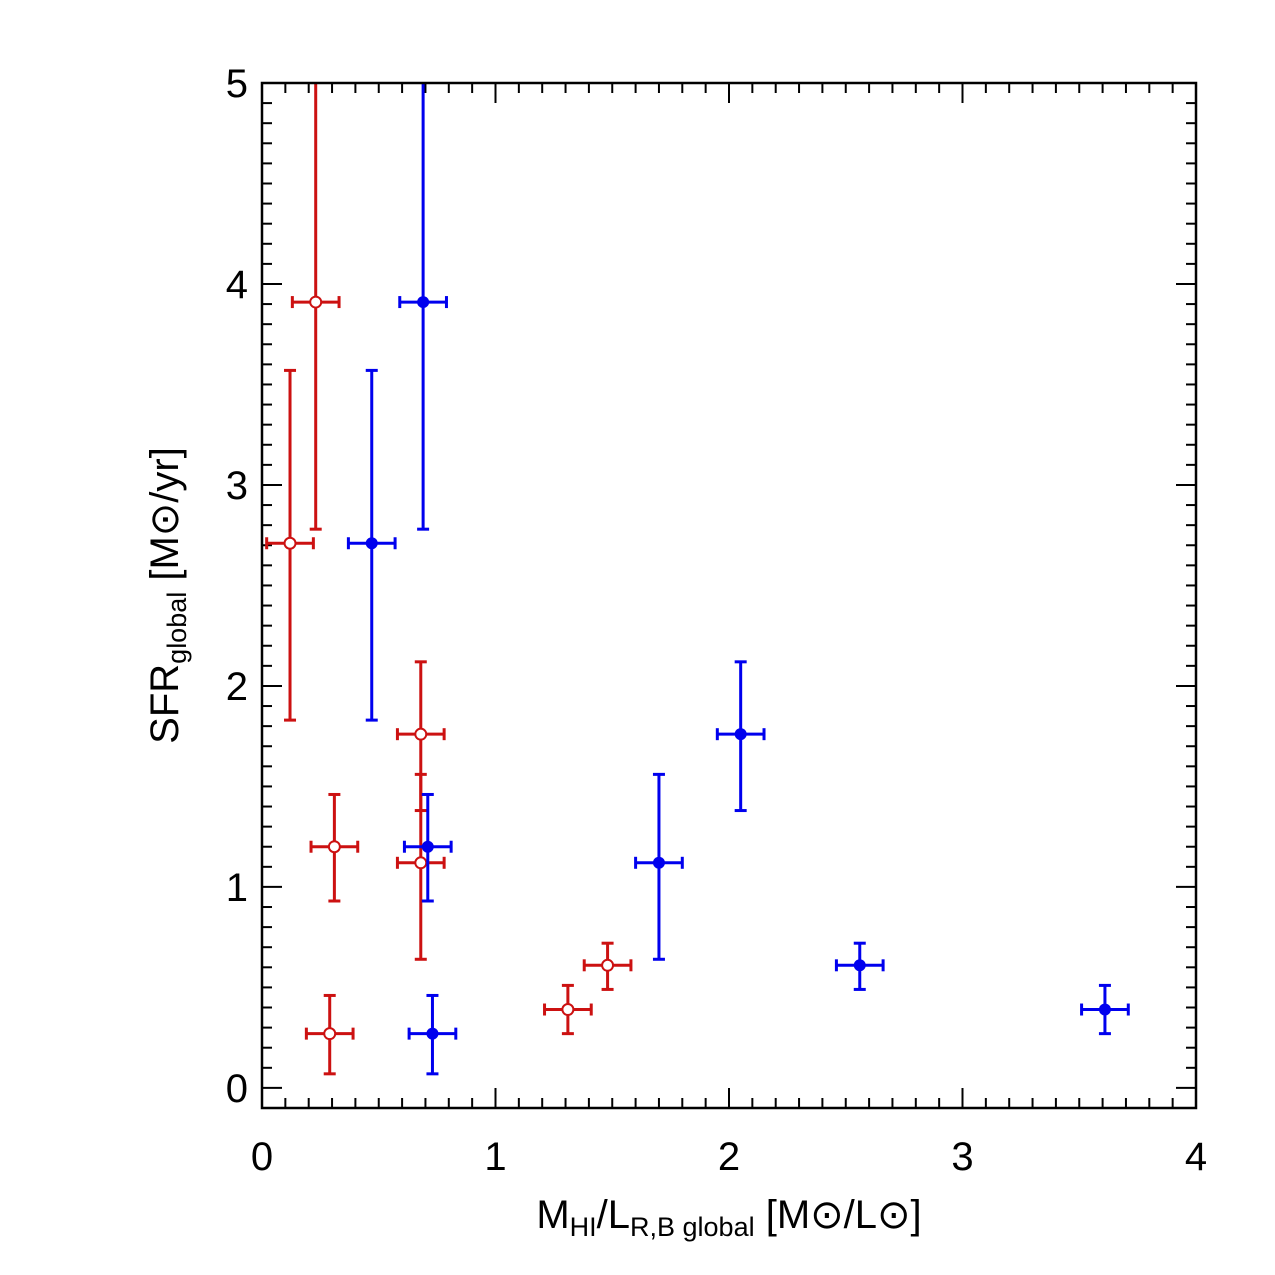  Describe the element at coordinates (237, 84) in the screenshot. I see `y-tick-label: 5` at that location.